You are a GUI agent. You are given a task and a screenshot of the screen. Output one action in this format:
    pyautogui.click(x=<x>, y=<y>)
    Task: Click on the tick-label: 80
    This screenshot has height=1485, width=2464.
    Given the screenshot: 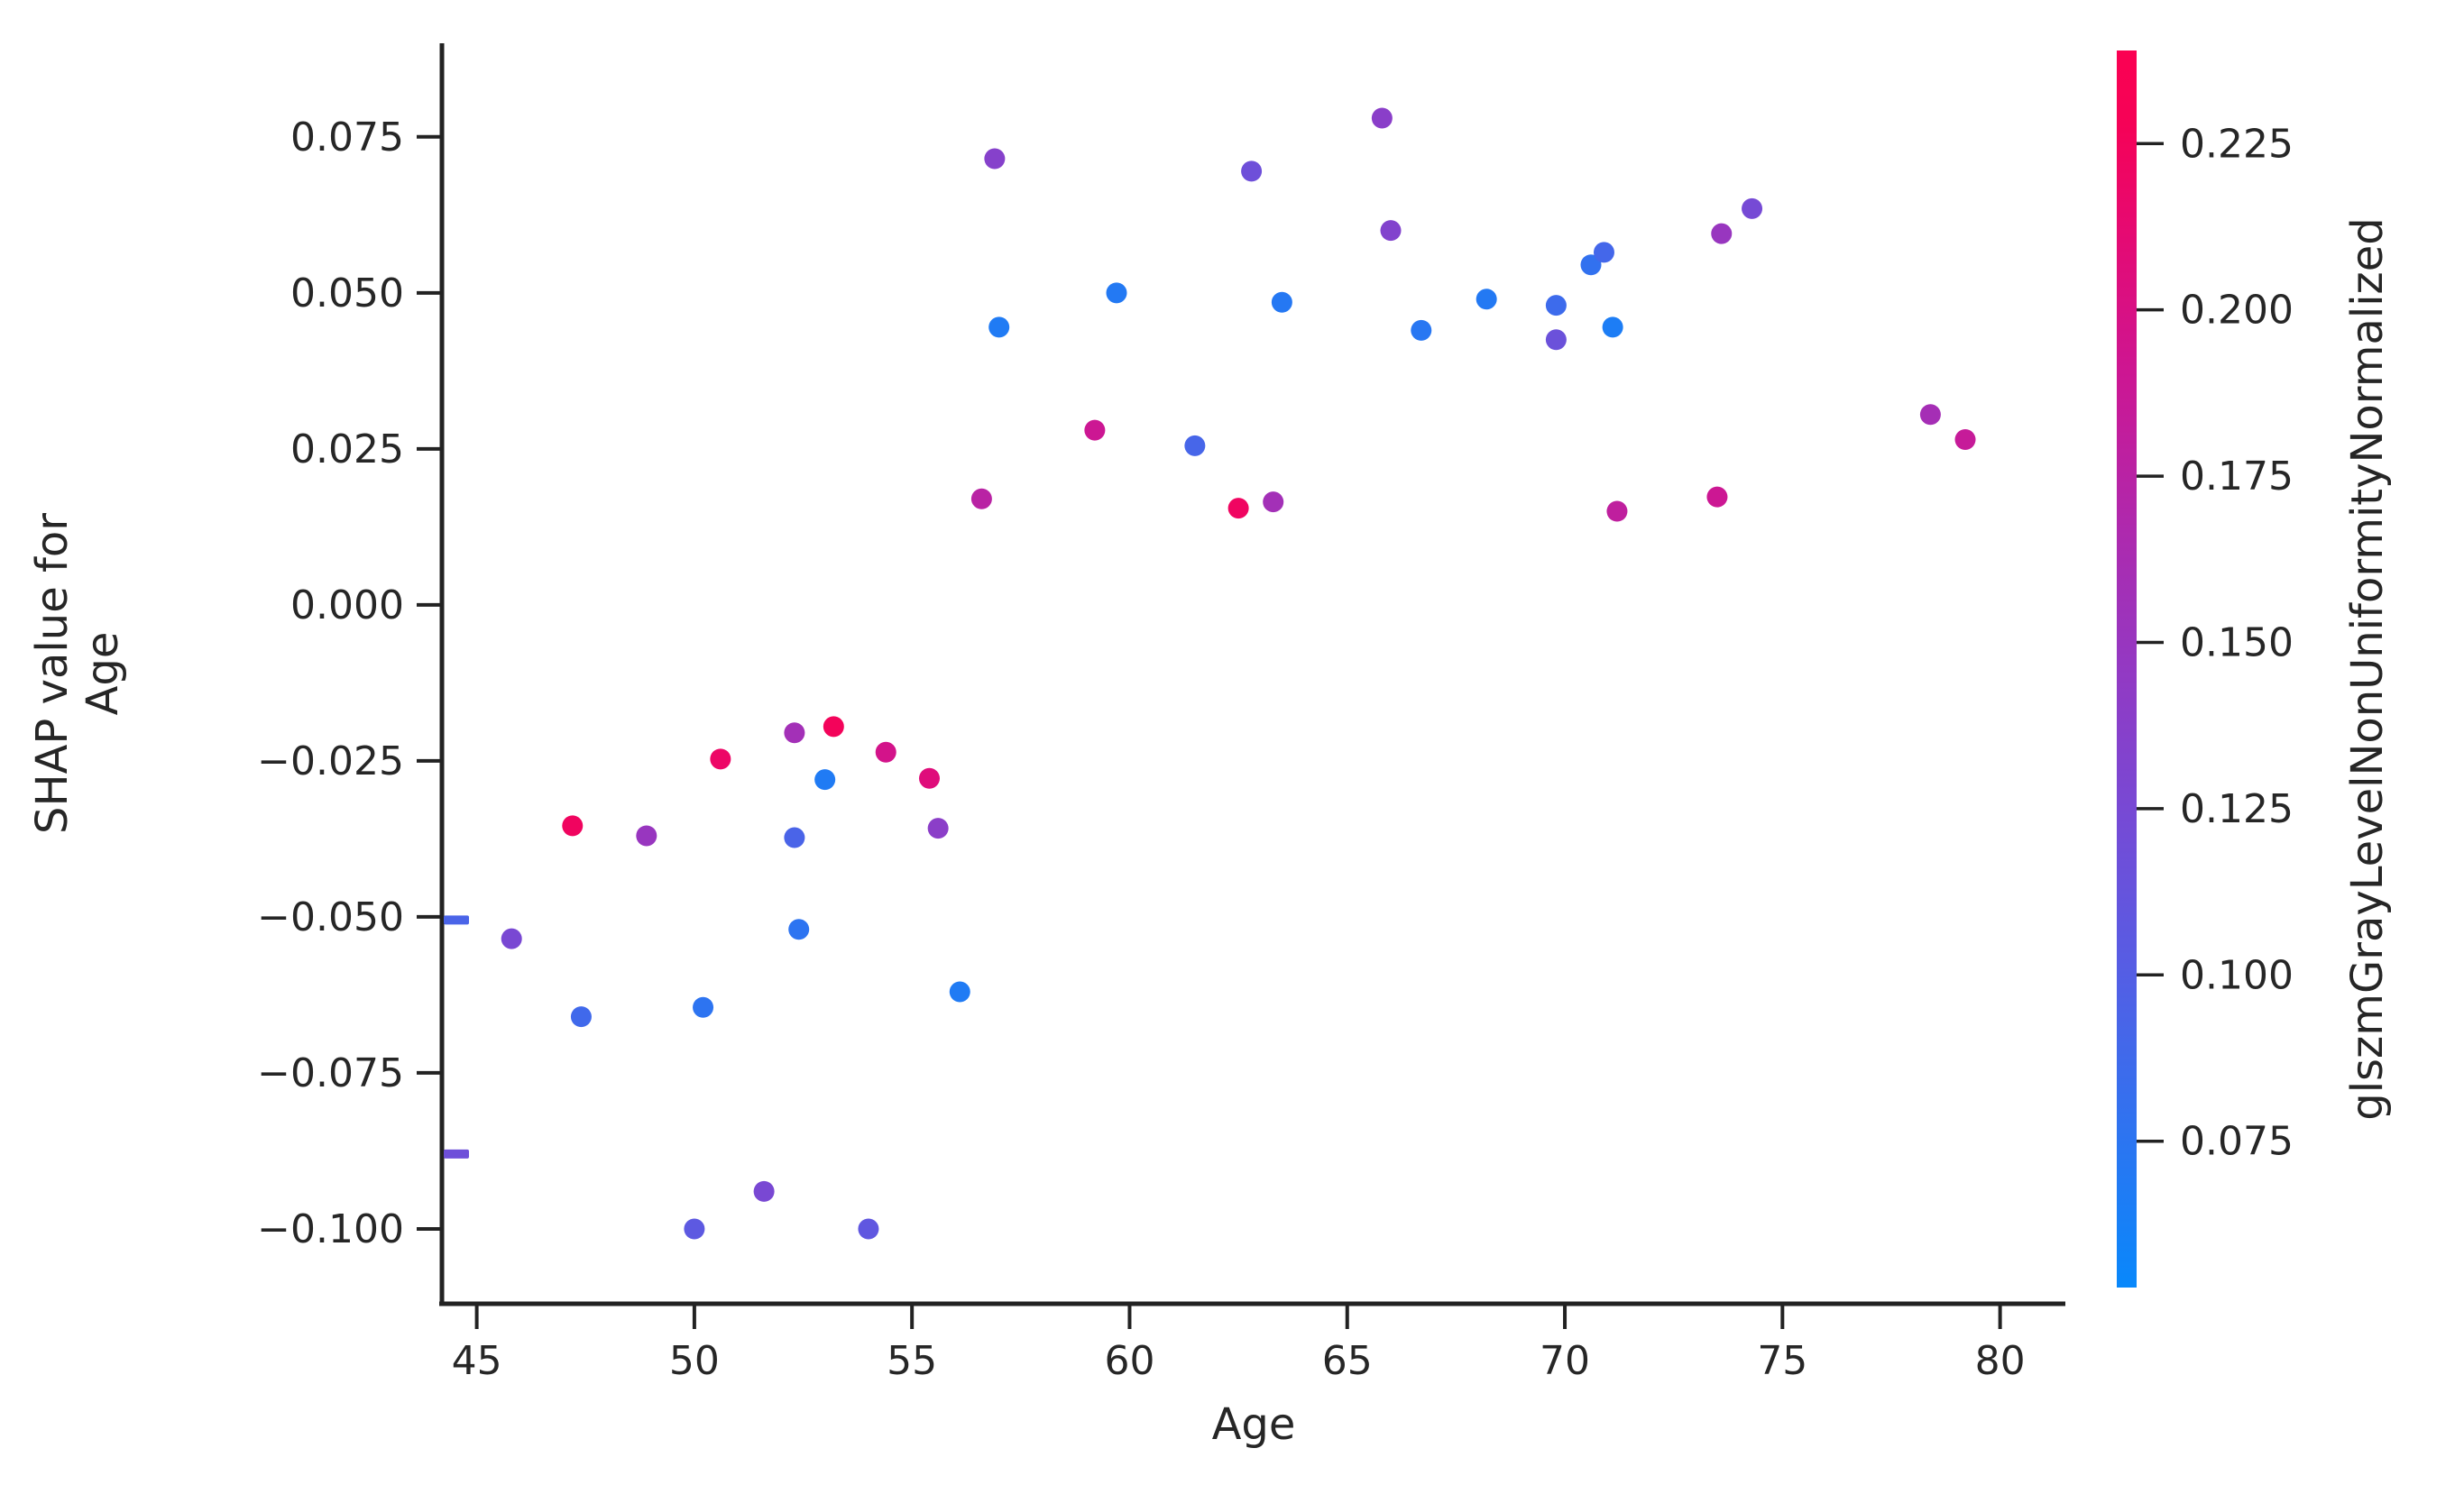 What is the action you would take?
    pyautogui.click(x=2000, y=1361)
    